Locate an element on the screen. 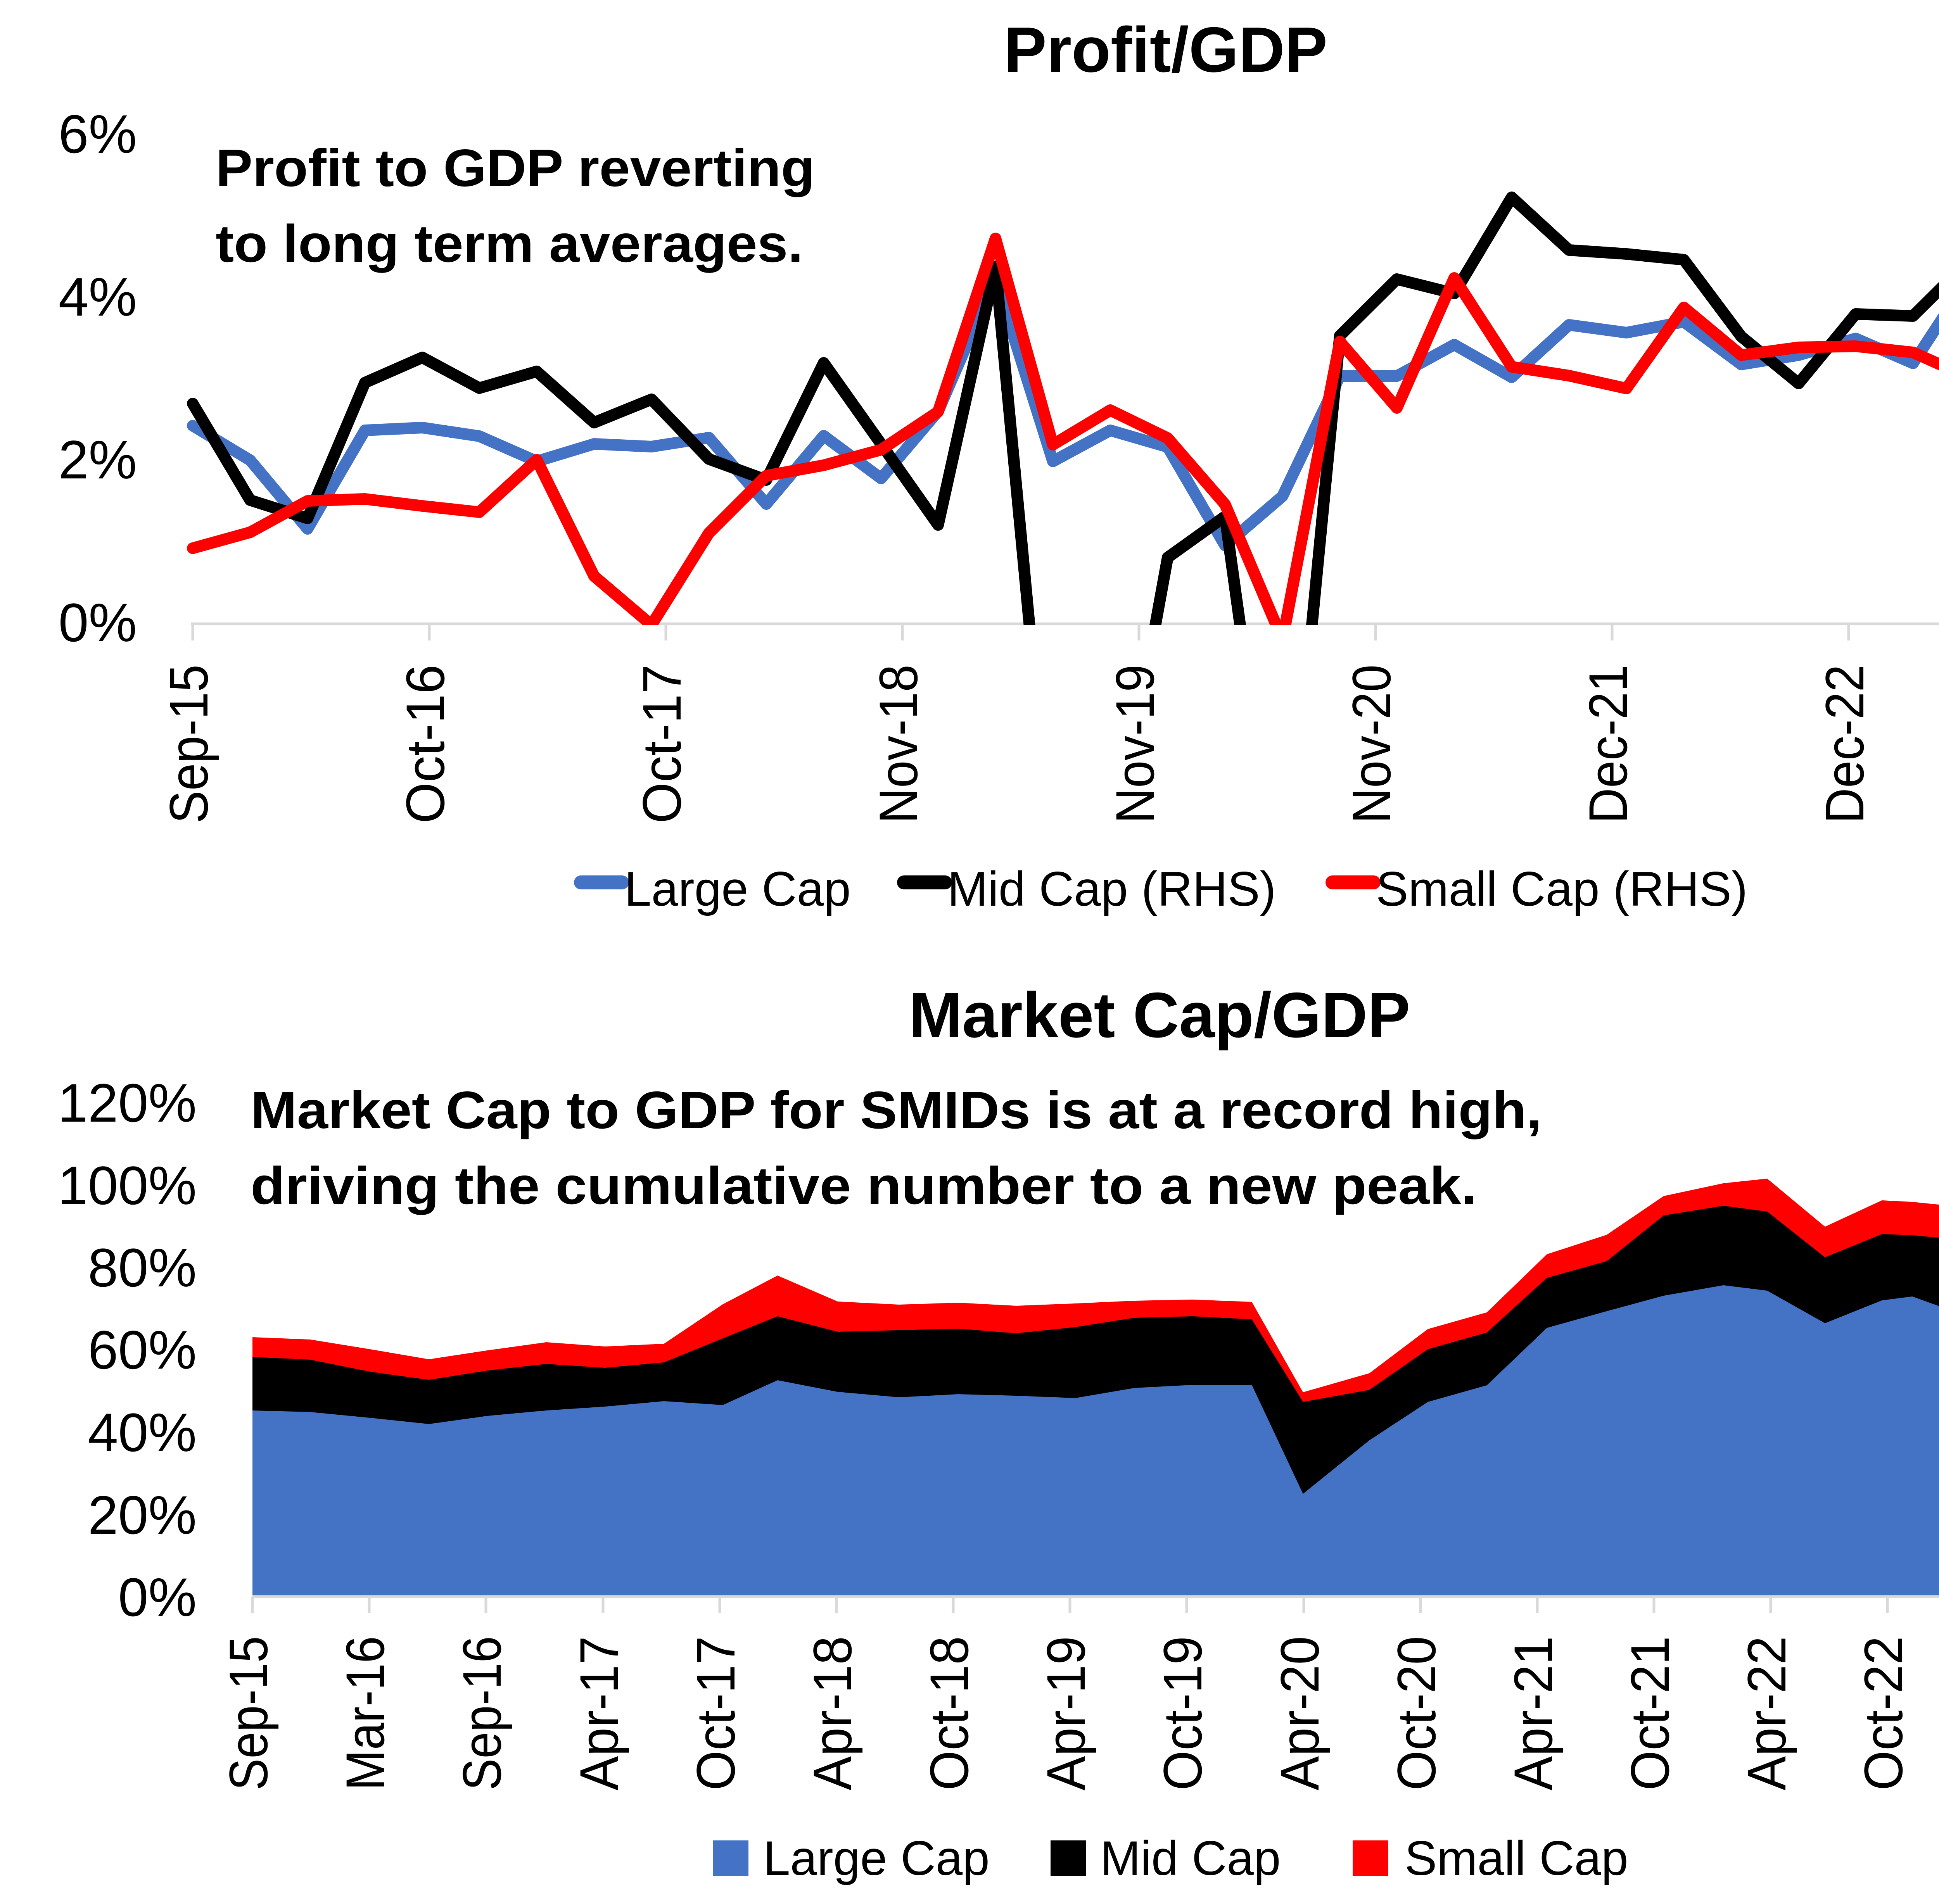  svg-text: Profit to GDP reverting is located at coordinates (515, 167).